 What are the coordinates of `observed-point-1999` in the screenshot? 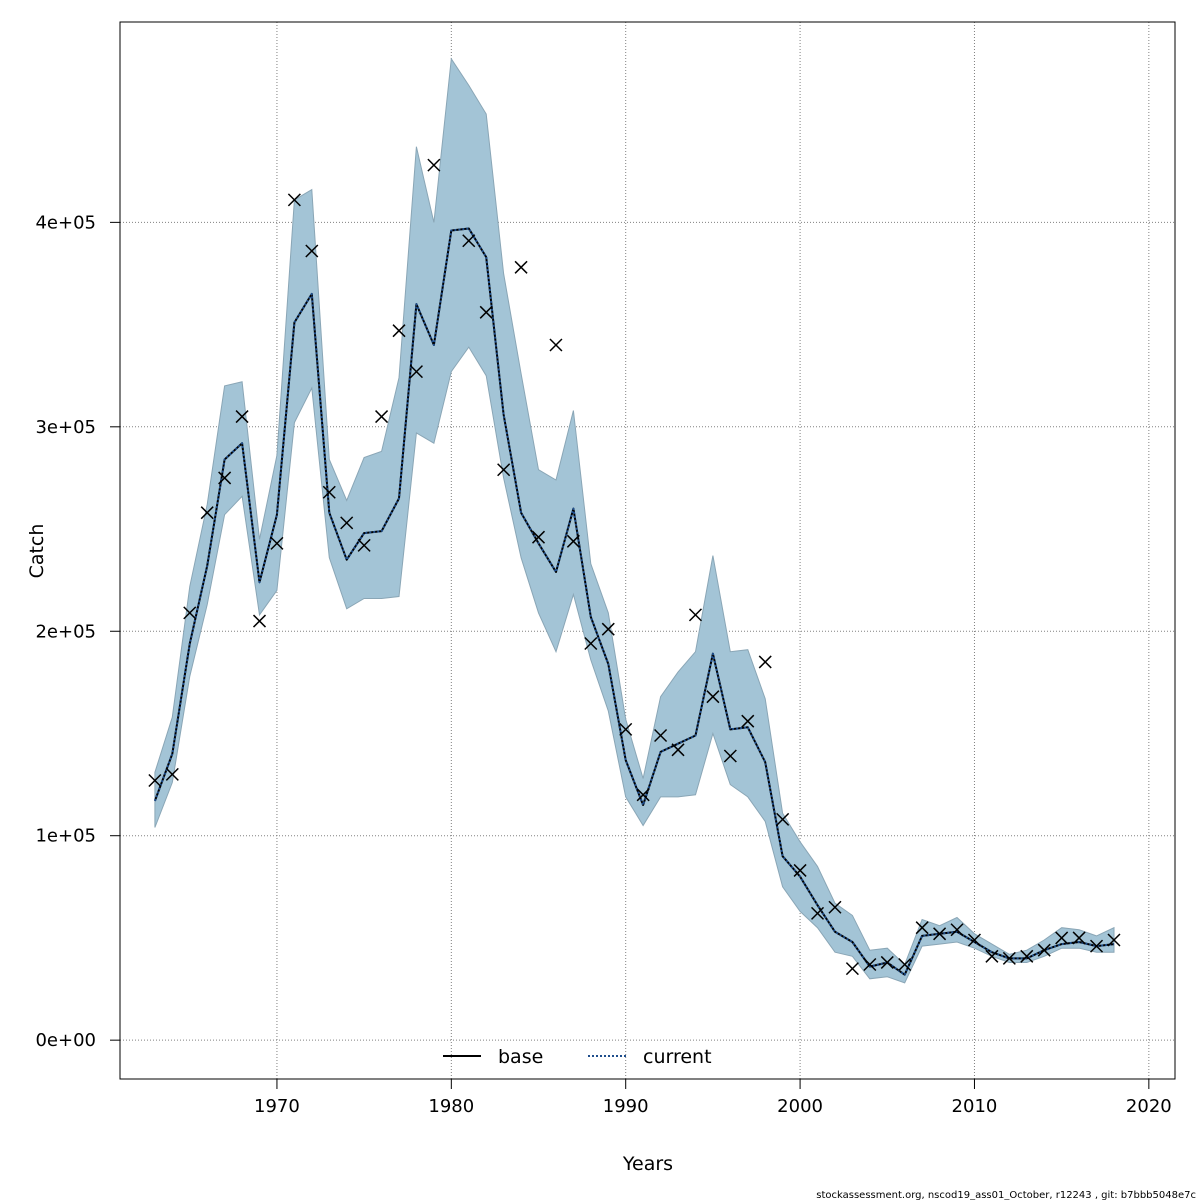 It's located at (783, 819).